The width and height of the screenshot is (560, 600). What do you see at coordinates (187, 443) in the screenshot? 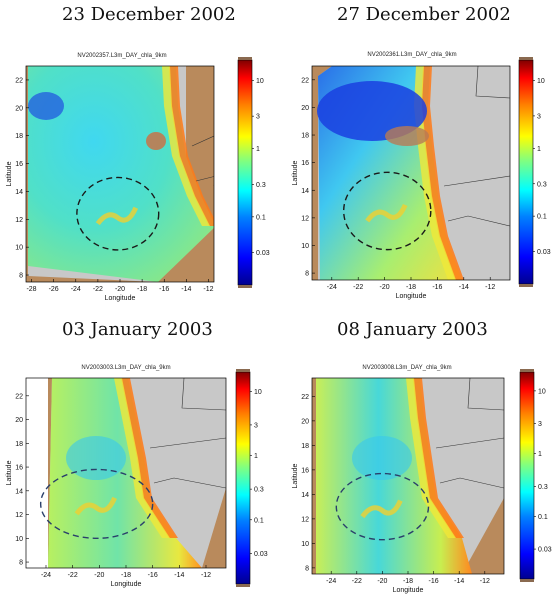
I see `country-border-p3` at bounding box center [187, 443].